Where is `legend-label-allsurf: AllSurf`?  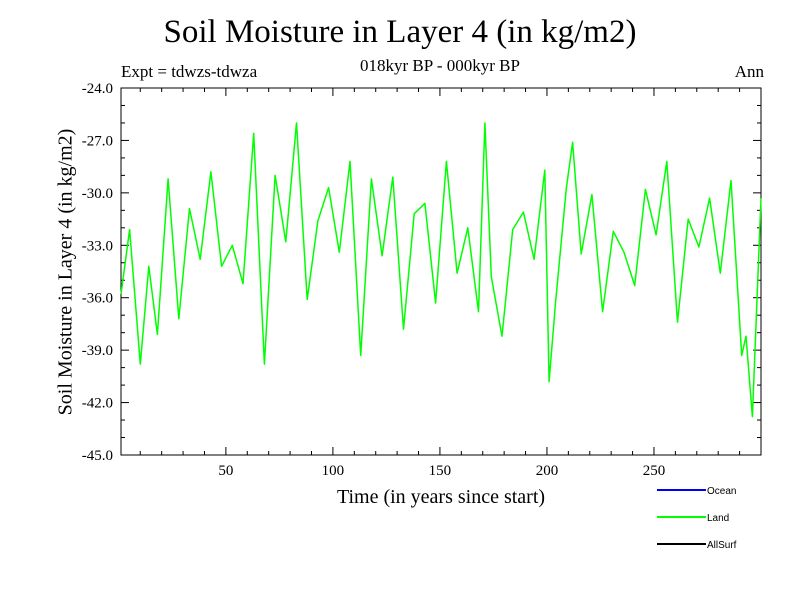
legend-label-allsurf: AllSurf is located at coordinates (722, 545).